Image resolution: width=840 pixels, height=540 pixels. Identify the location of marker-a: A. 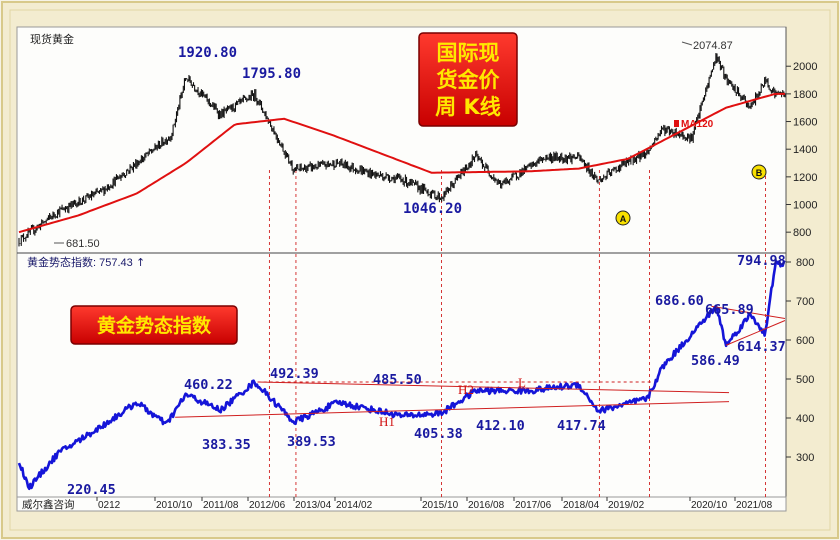
(623, 218).